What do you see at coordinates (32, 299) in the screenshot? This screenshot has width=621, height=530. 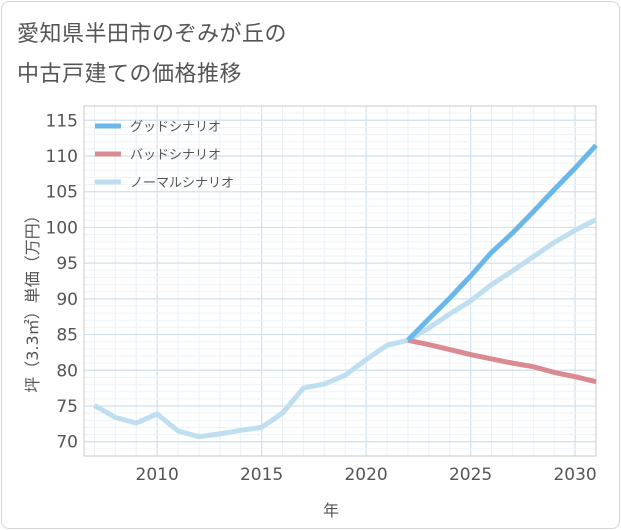 I see `y-axis-label: 坪（3.3㎡）単価（万円）` at bounding box center [32, 299].